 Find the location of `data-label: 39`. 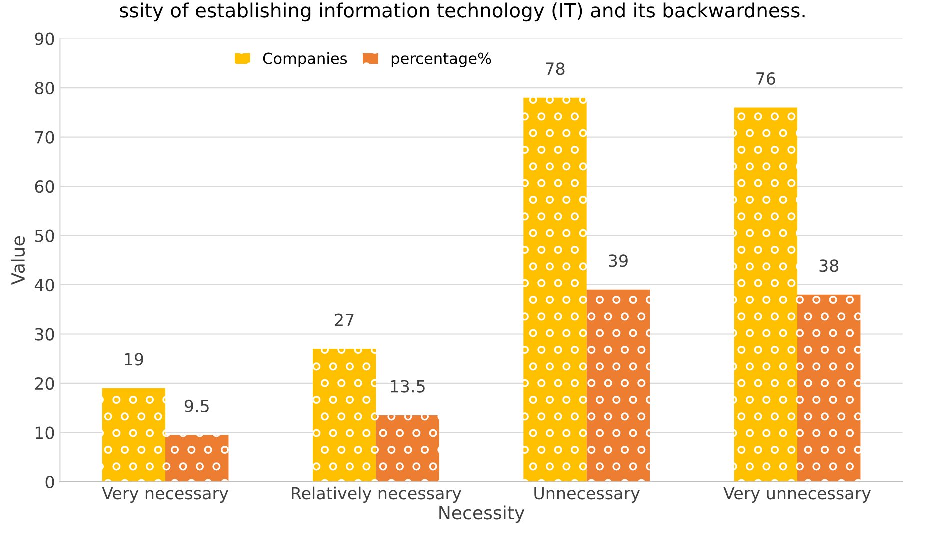

data-label: 39 is located at coordinates (618, 261).